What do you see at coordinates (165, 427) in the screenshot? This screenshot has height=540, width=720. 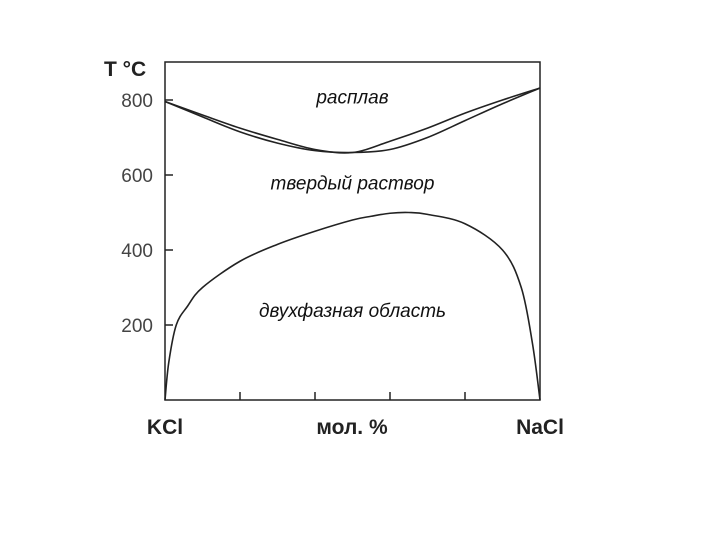 I see `x-left-label: KCl` at bounding box center [165, 427].